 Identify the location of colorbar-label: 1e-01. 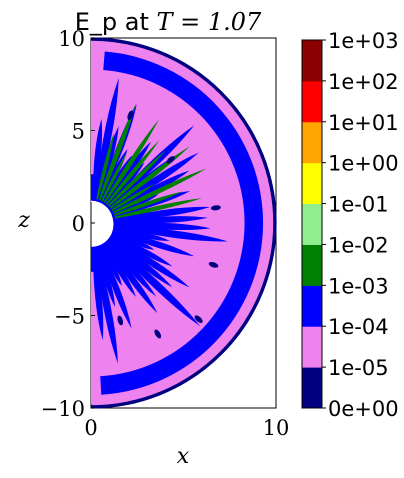
(358, 205).